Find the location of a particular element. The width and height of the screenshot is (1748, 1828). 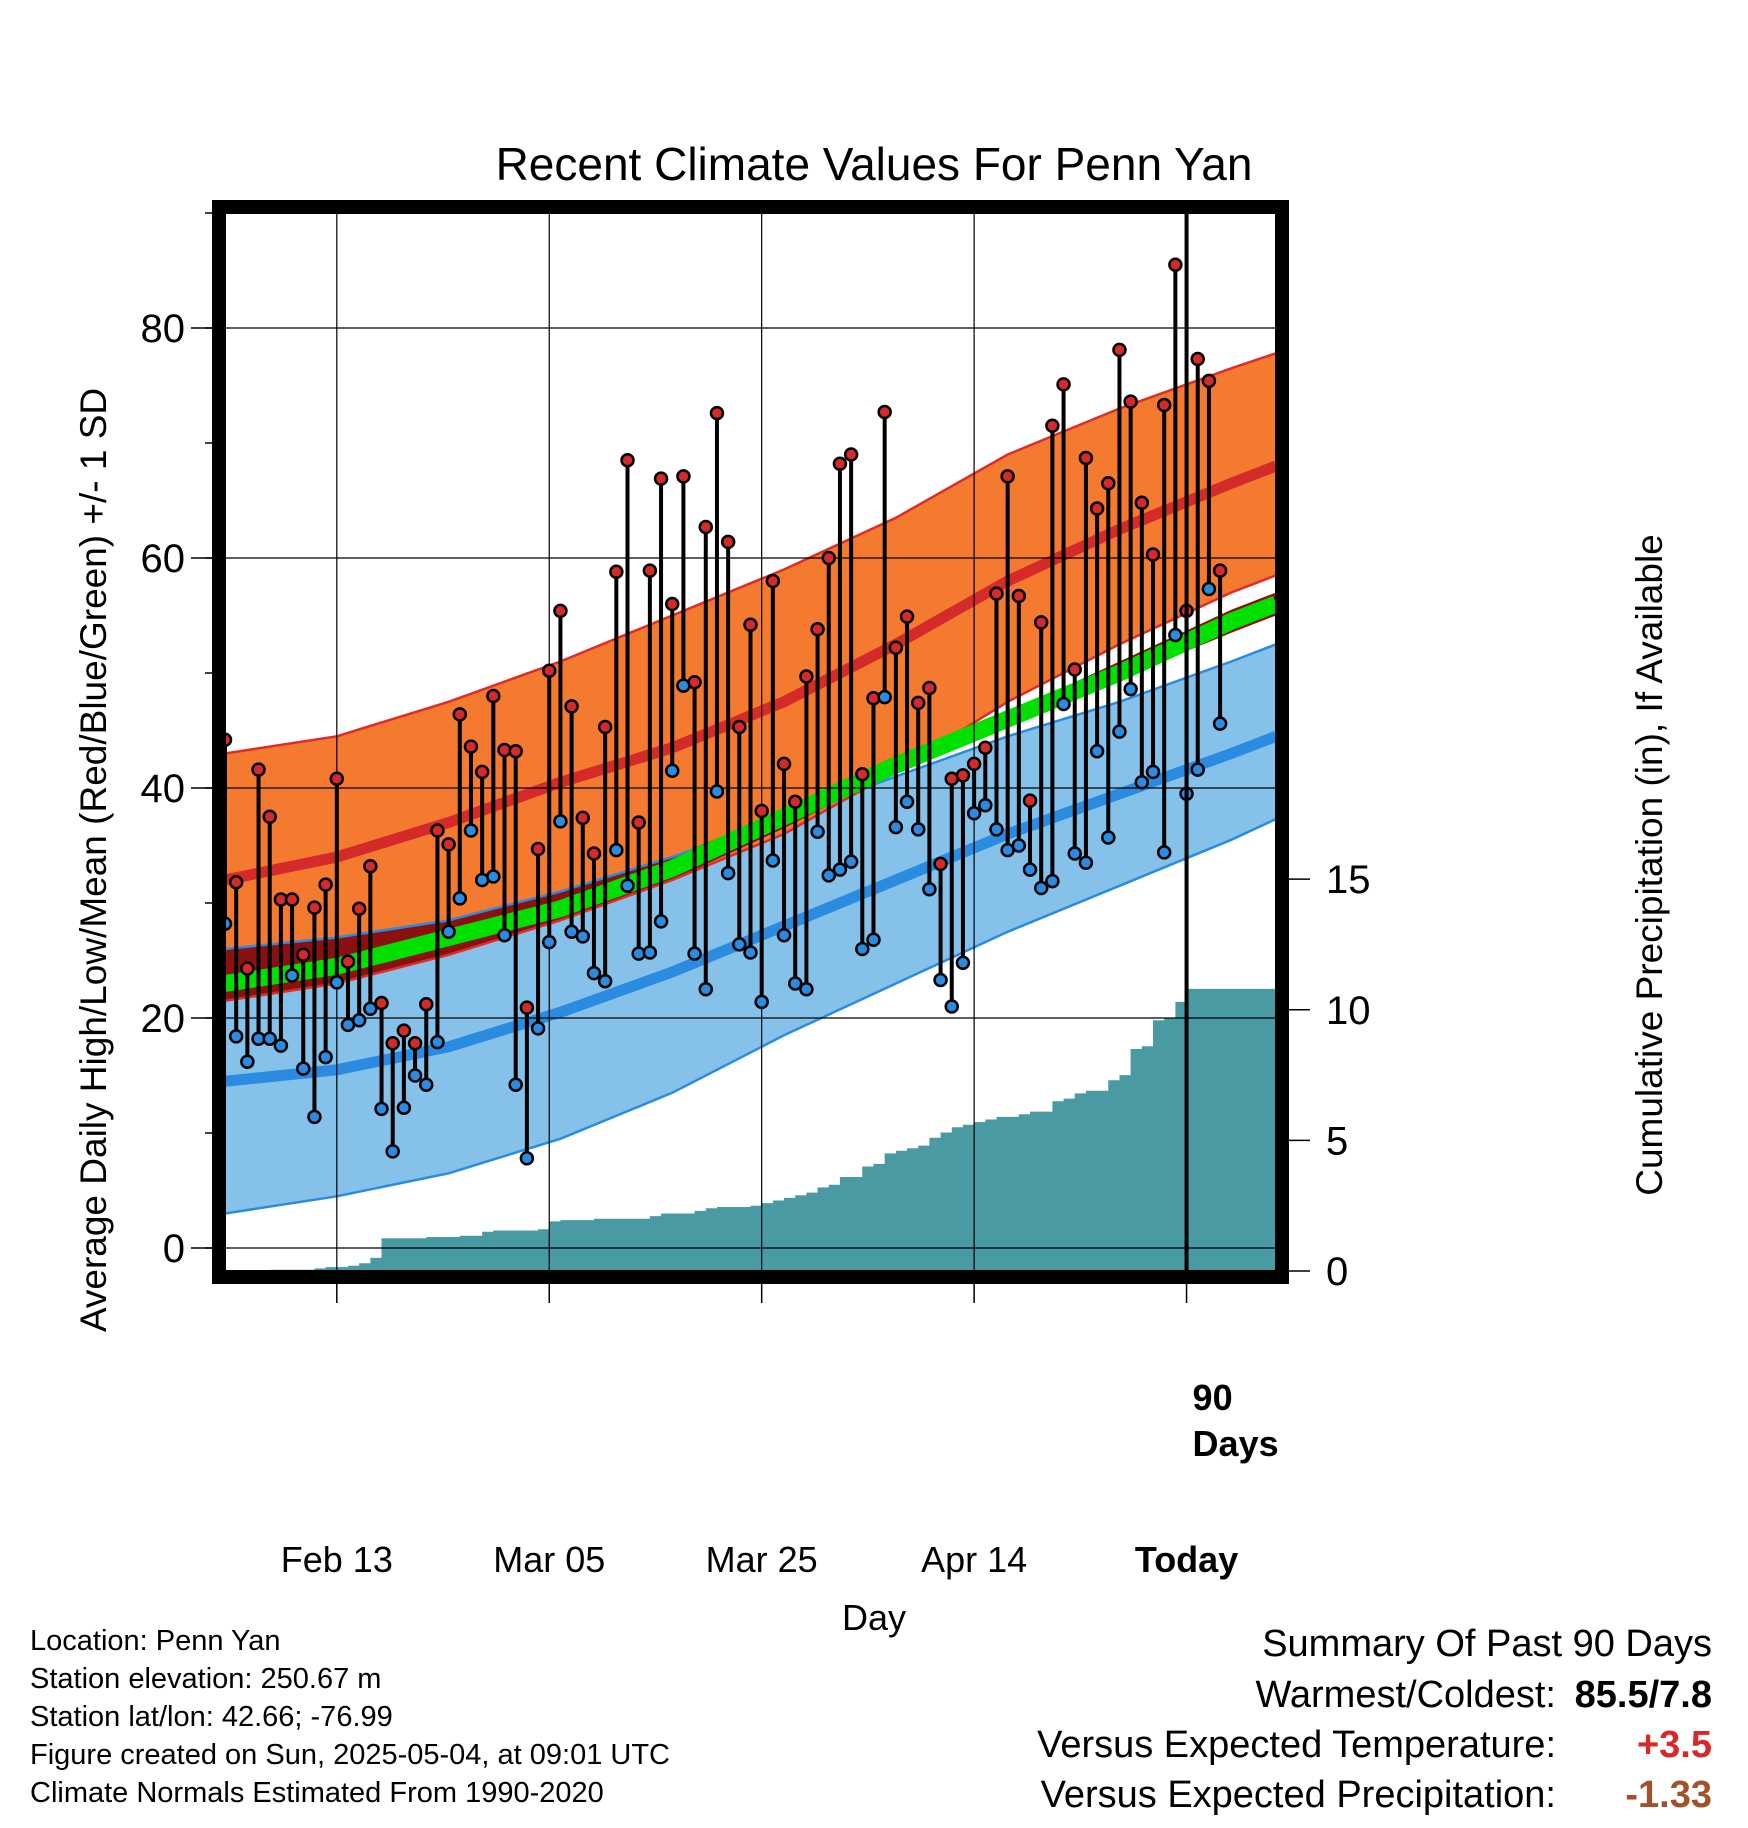

high-mean-line is located at coordinates (750, 673).